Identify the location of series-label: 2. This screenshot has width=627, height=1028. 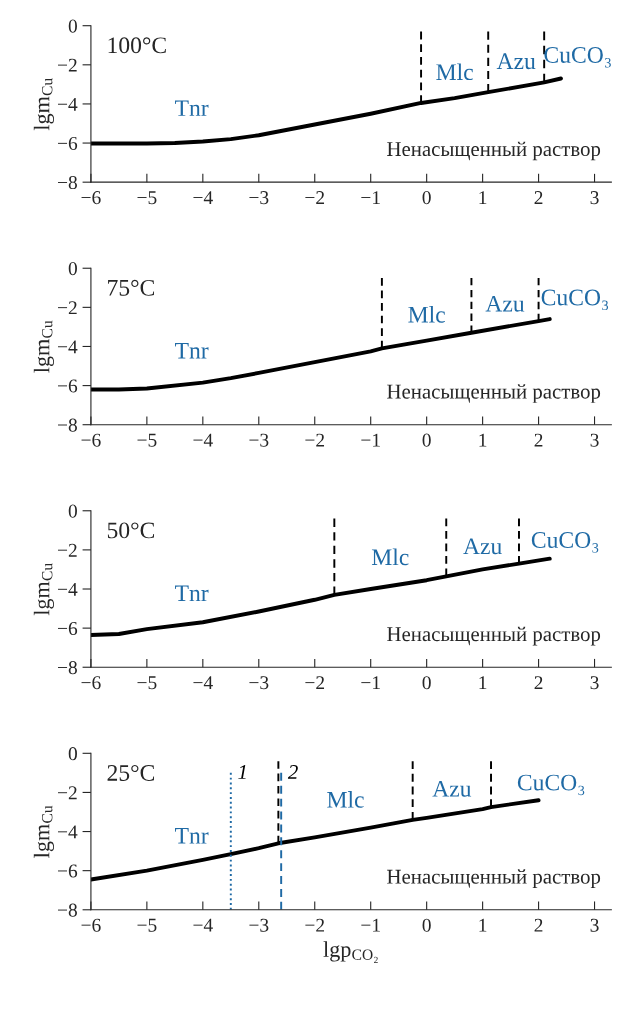
(292, 772).